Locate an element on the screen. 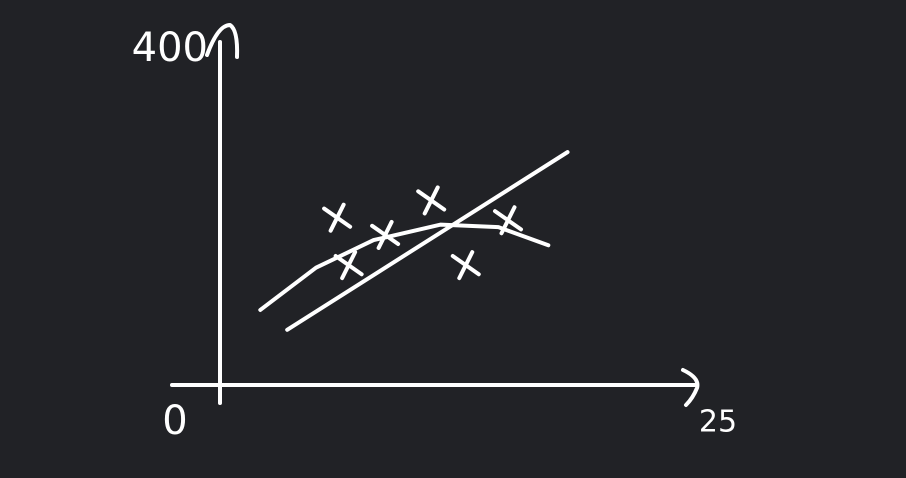 The image size is (906, 478). y-axis-arrow is located at coordinates (222, 41).